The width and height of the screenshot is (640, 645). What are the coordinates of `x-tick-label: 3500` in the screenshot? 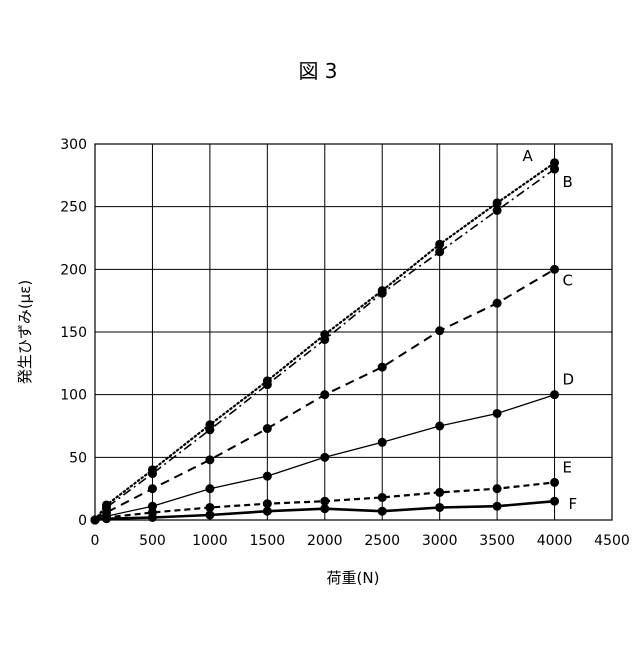 It's located at (497, 541).